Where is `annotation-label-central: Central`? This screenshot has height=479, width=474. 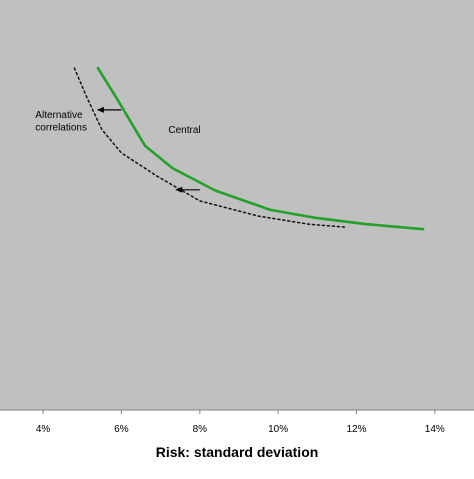
annotation-label-central: Central is located at coordinates (184, 130).